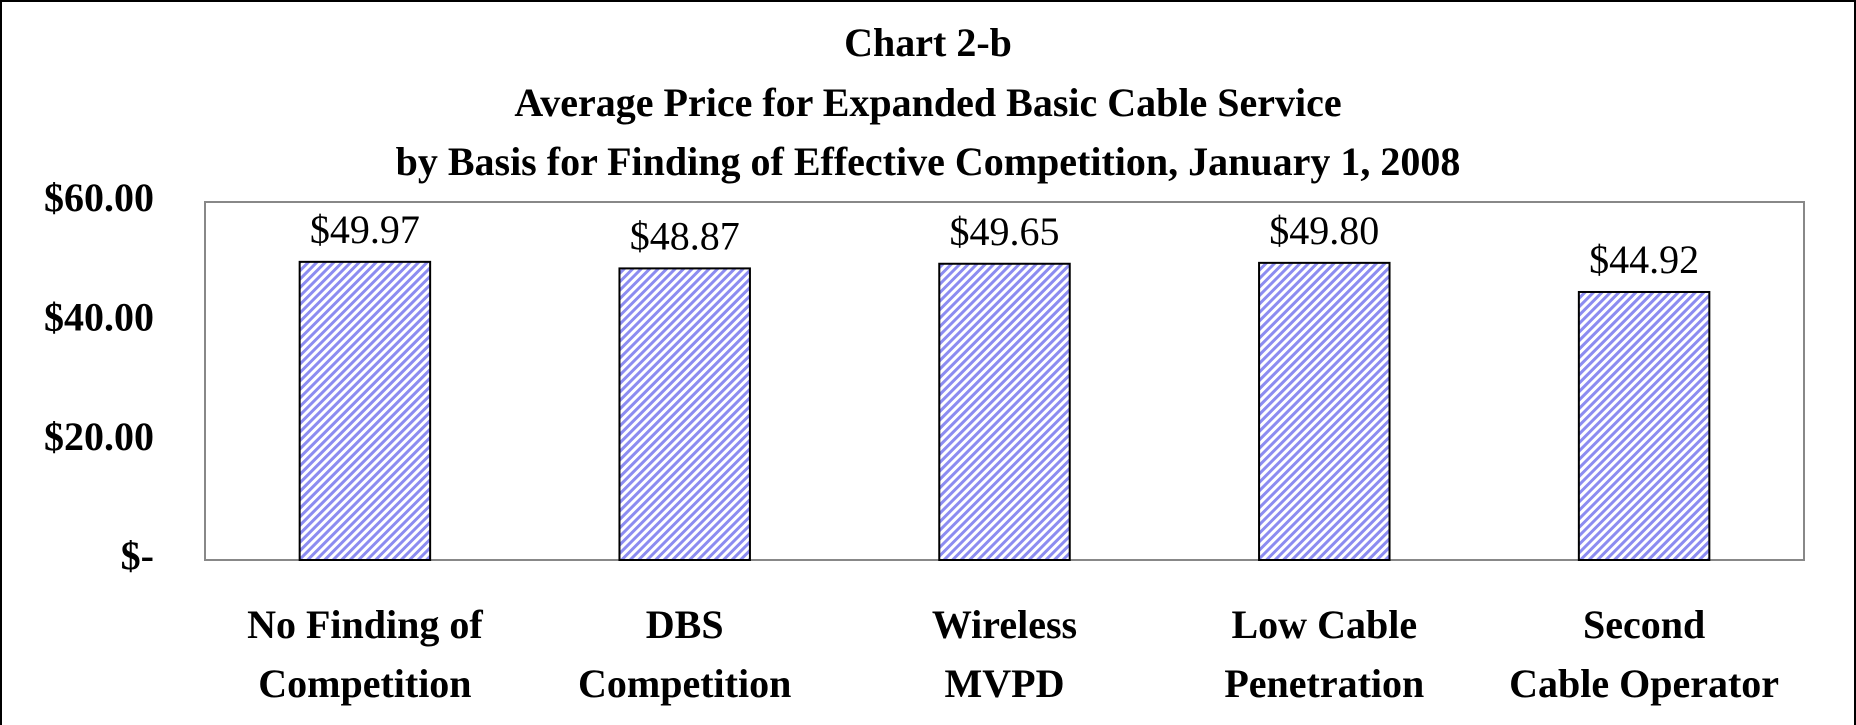 The height and width of the screenshot is (725, 1856). What do you see at coordinates (1644, 683) in the screenshot?
I see `x-tick-label: Cable Operator` at bounding box center [1644, 683].